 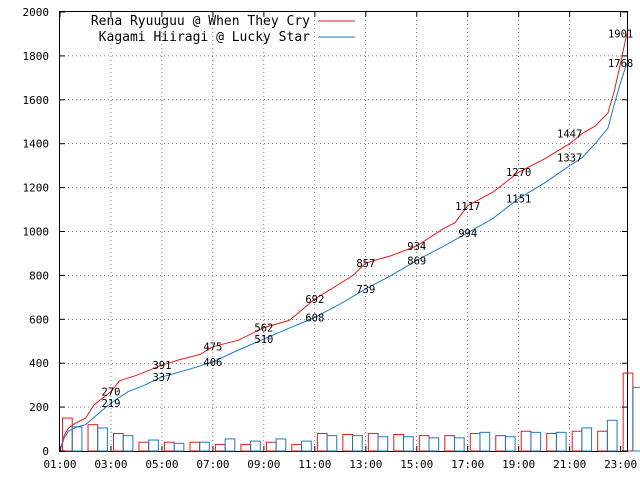 I want to click on y-tick-label: 0, so click(x=45, y=451).